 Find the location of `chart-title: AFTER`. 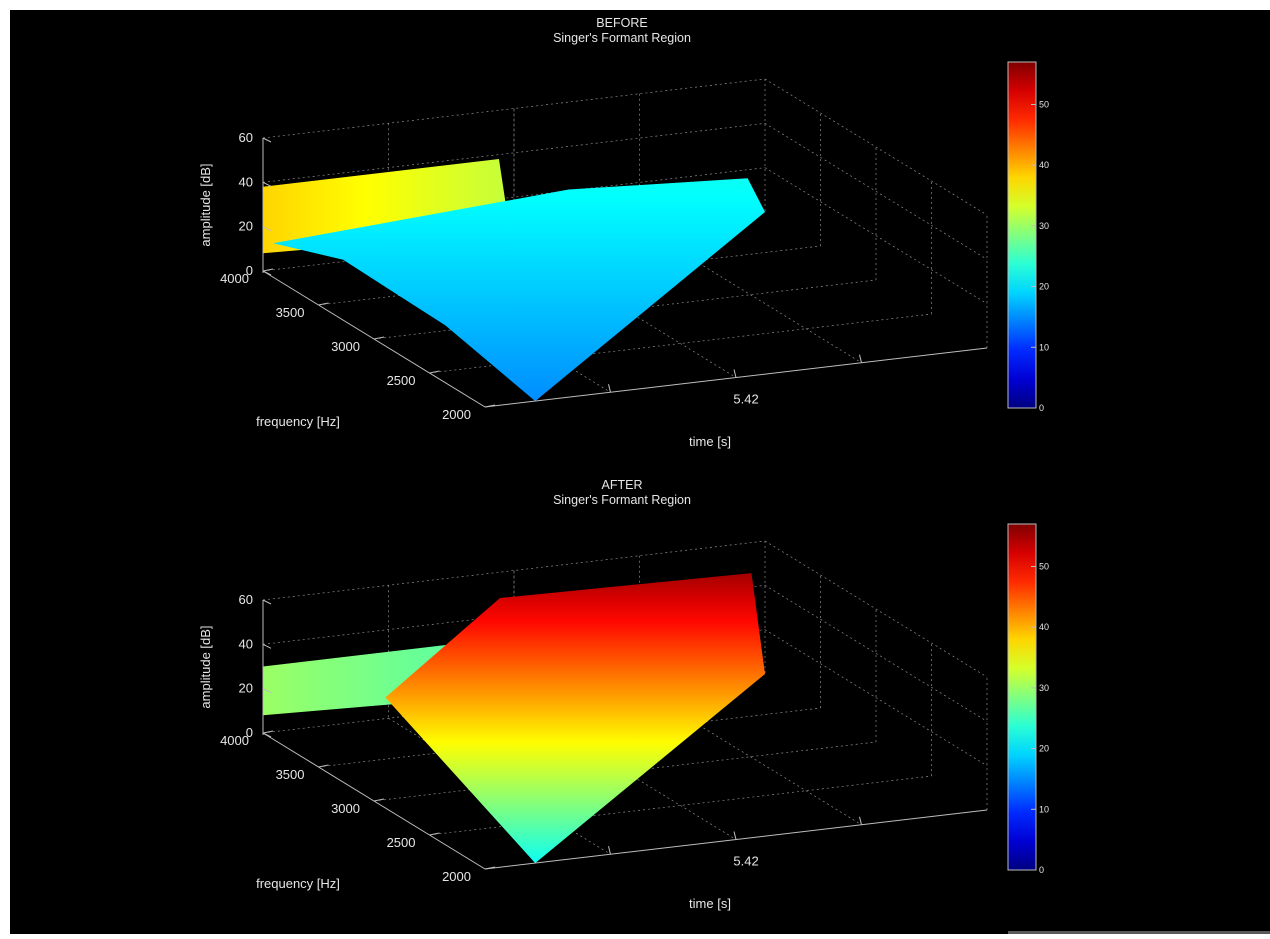

chart-title: AFTER is located at coordinates (622, 485).